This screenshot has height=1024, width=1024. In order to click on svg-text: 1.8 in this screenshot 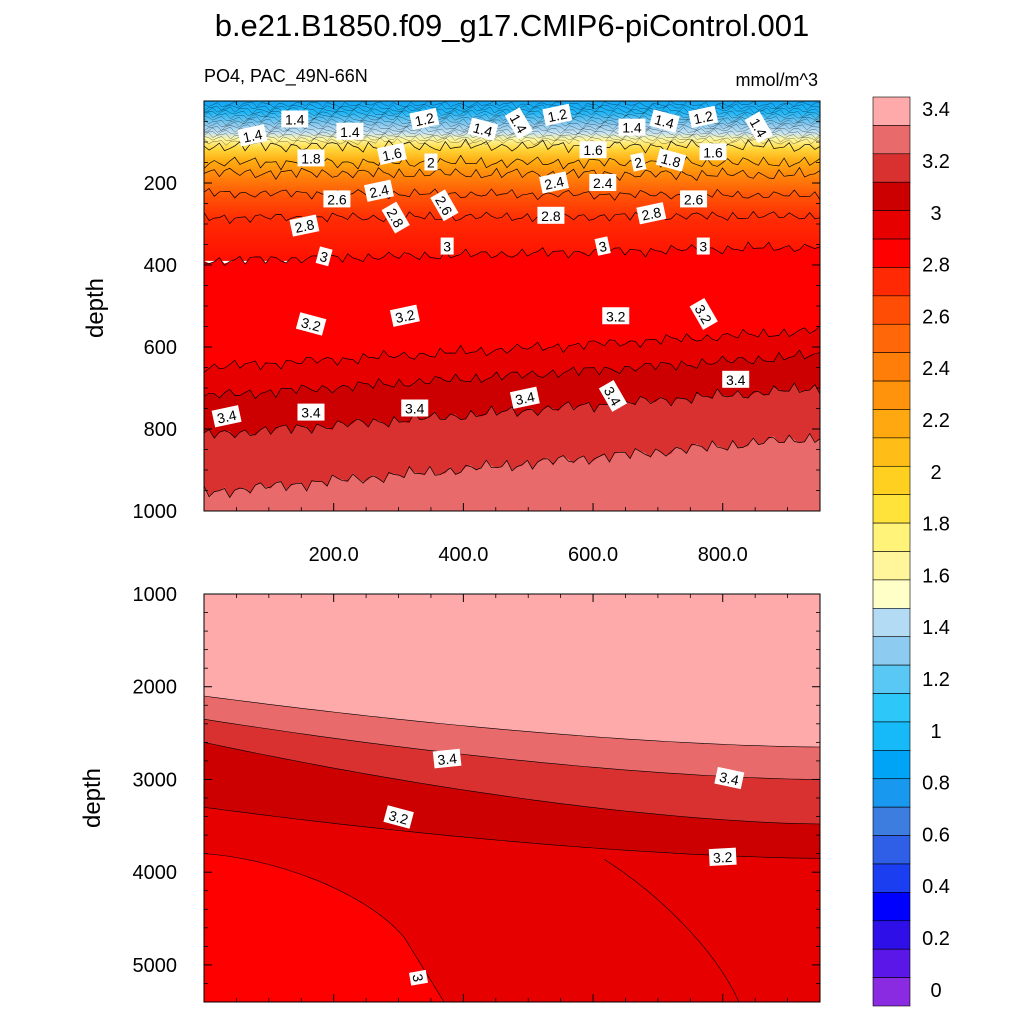, I will do `click(311, 158)`.